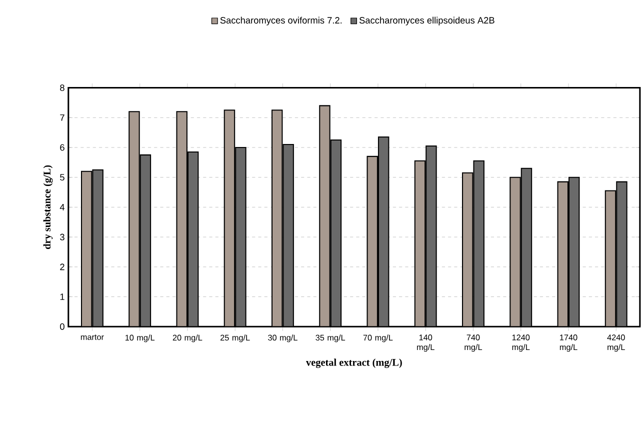  Describe the element at coordinates (62, 237) in the screenshot. I see `y-tick-label: 3` at that location.